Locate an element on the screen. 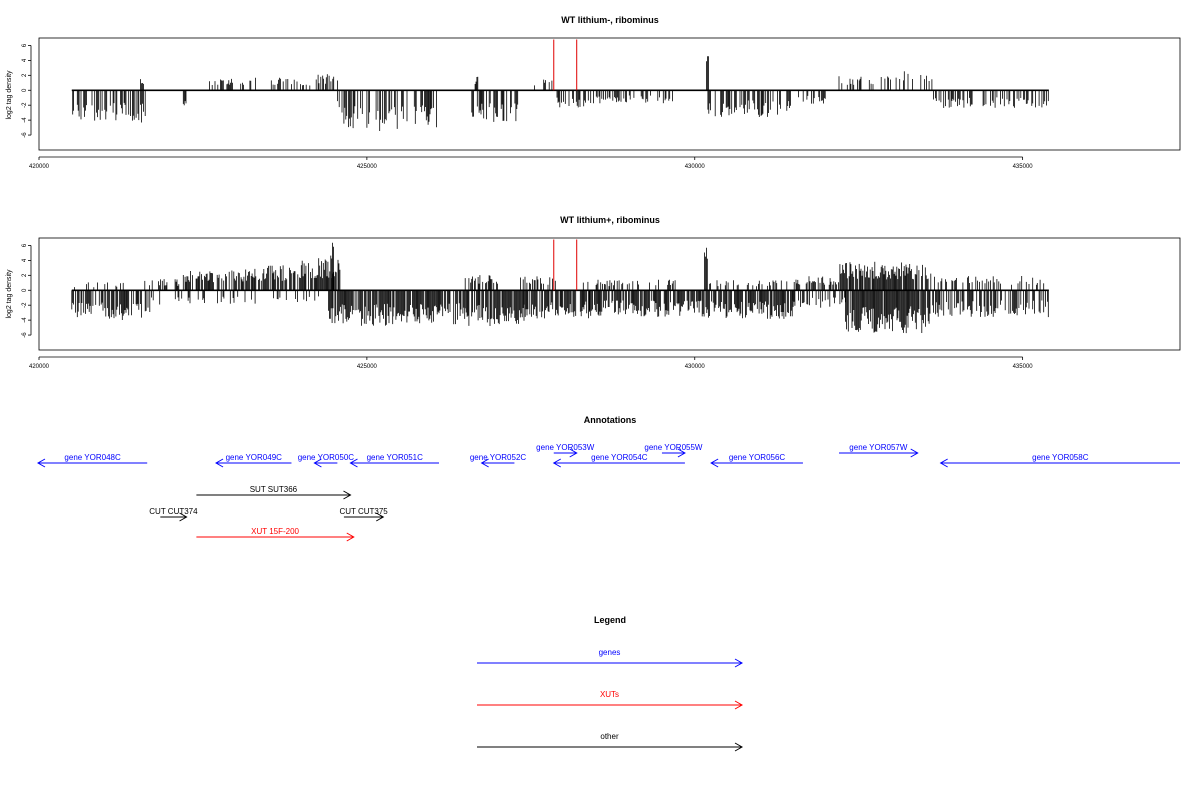  annotation-feature: gene YOR057W is located at coordinates (879, 450).